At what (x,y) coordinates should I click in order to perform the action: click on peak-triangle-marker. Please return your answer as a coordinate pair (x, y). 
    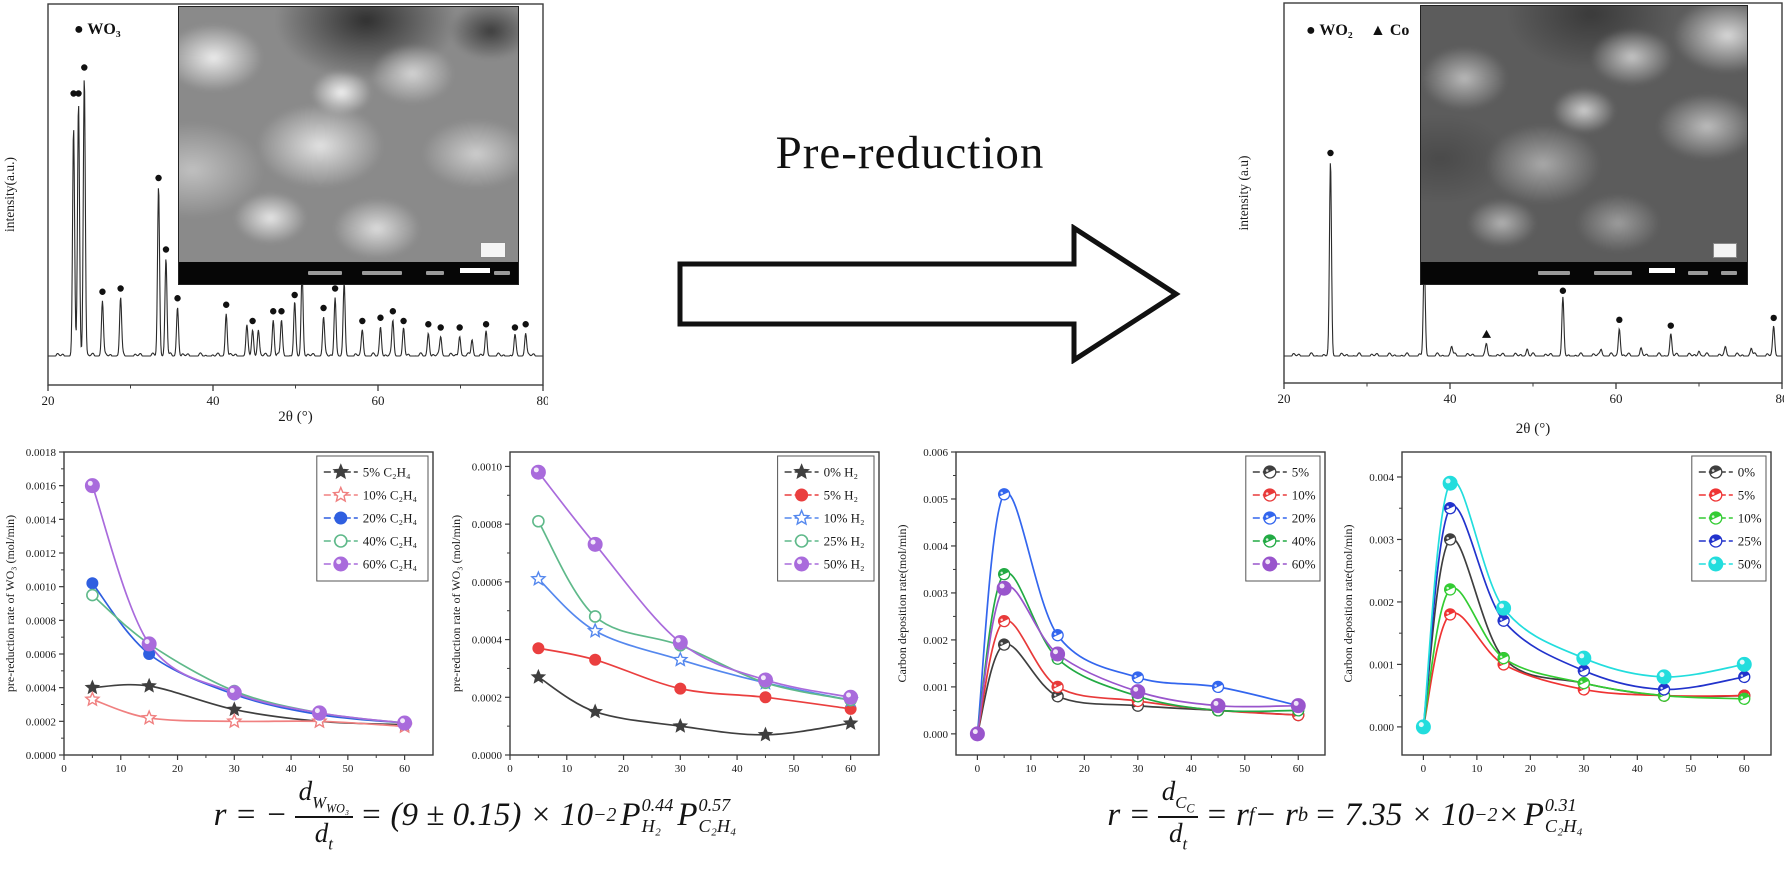
    Looking at the image, I should click on (1487, 333).